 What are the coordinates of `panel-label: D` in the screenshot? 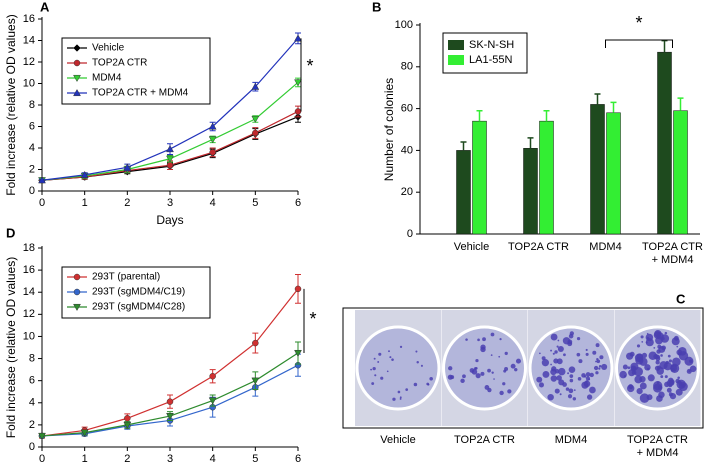 It's located at (10, 232).